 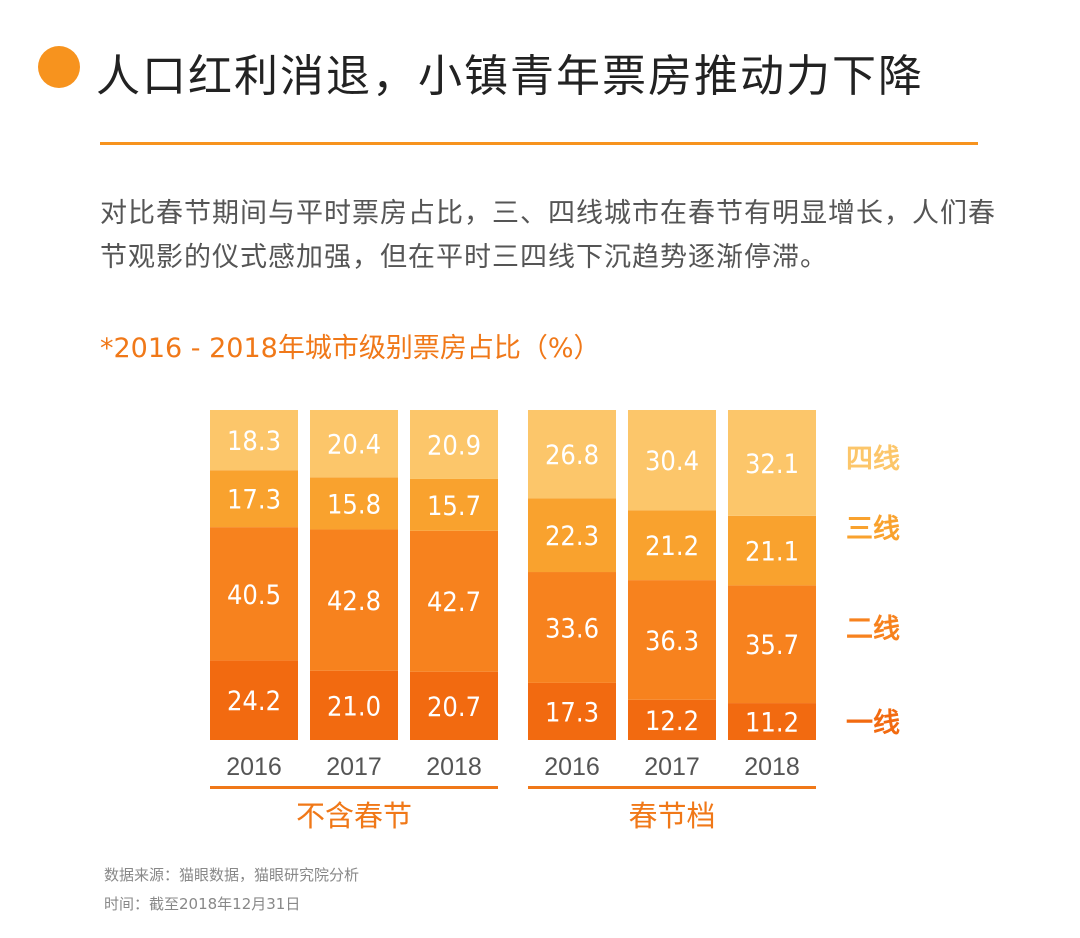 I want to click on bar-segment-三线-4, so click(x=672, y=545).